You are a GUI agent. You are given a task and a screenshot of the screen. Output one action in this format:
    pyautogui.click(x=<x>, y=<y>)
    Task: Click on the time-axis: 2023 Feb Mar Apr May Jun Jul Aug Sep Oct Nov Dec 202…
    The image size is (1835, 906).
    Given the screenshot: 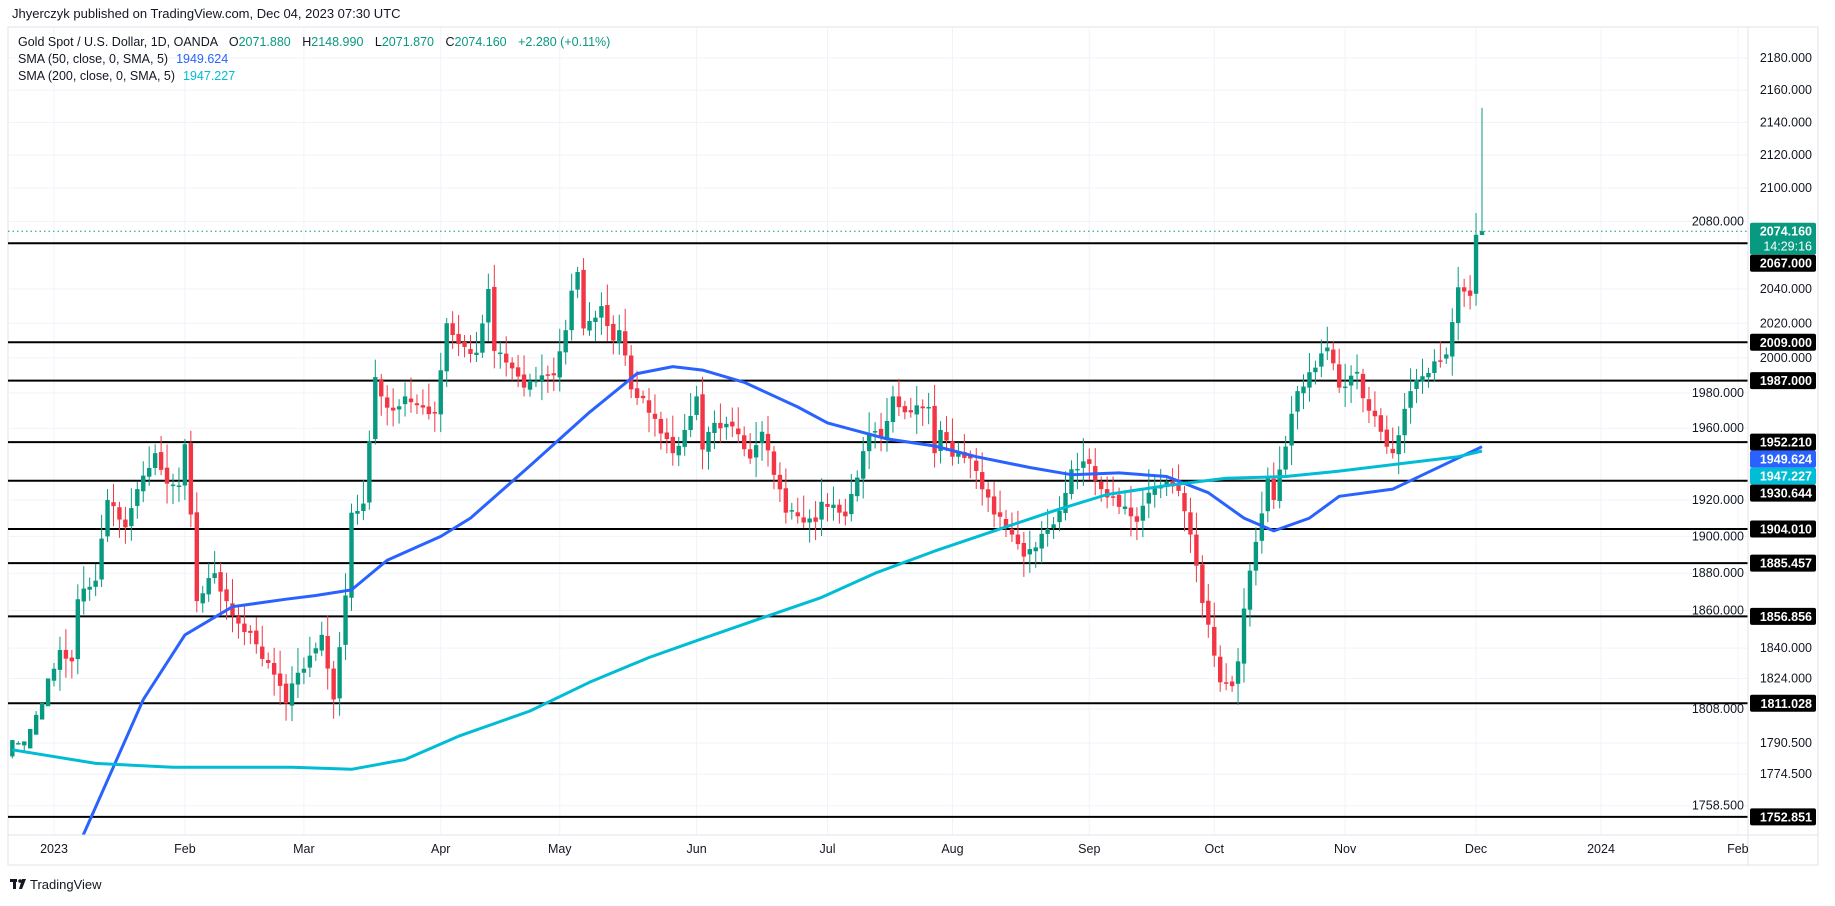 What is the action you would take?
    pyautogui.click(x=894, y=849)
    